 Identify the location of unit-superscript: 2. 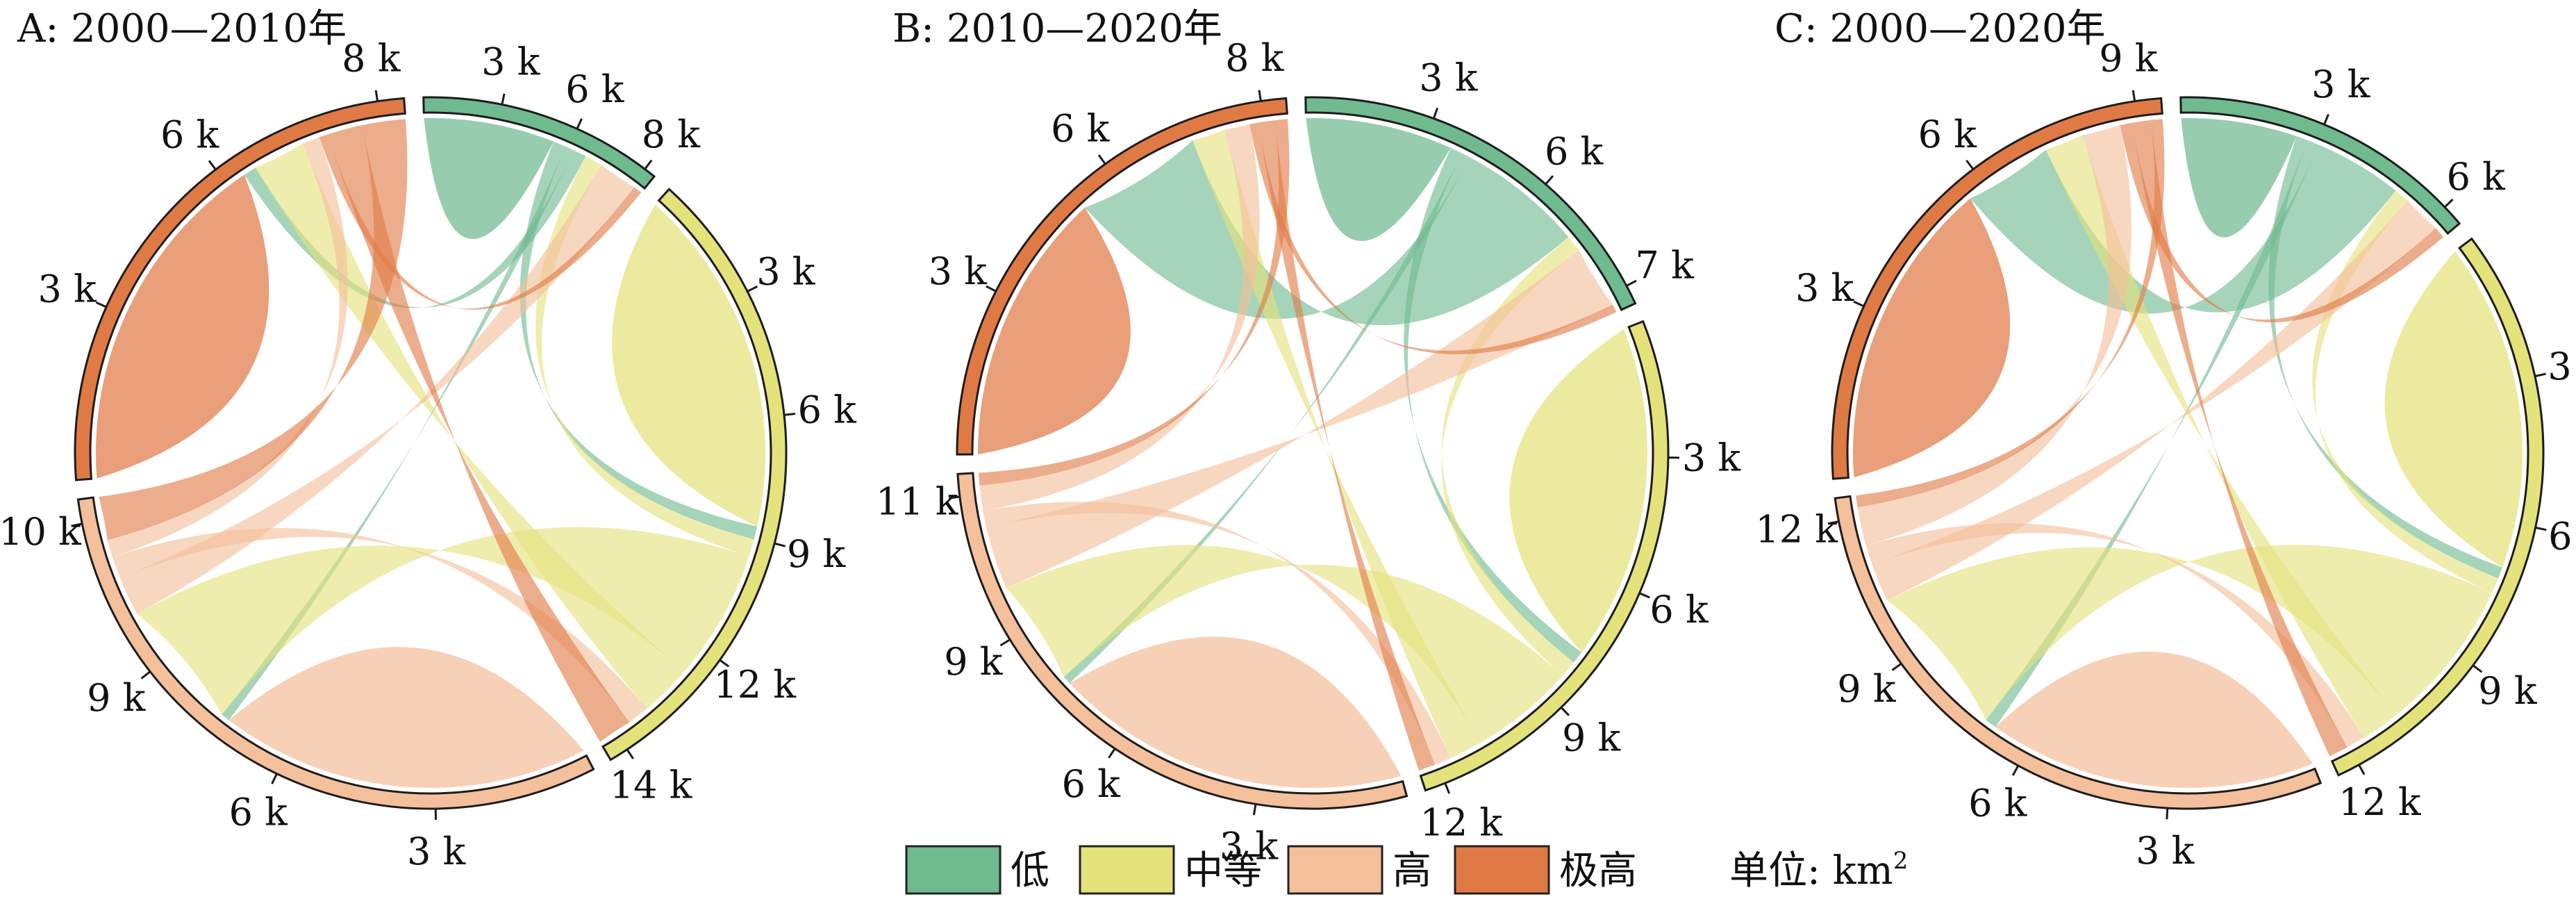
(1901, 861).